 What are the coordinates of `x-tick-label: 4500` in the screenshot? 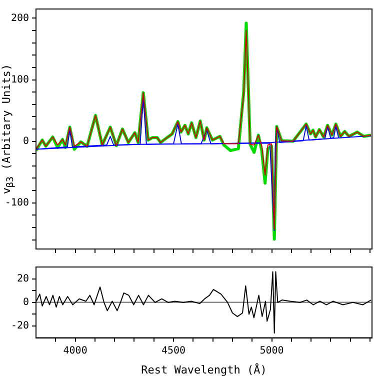 It's located at (173, 350).